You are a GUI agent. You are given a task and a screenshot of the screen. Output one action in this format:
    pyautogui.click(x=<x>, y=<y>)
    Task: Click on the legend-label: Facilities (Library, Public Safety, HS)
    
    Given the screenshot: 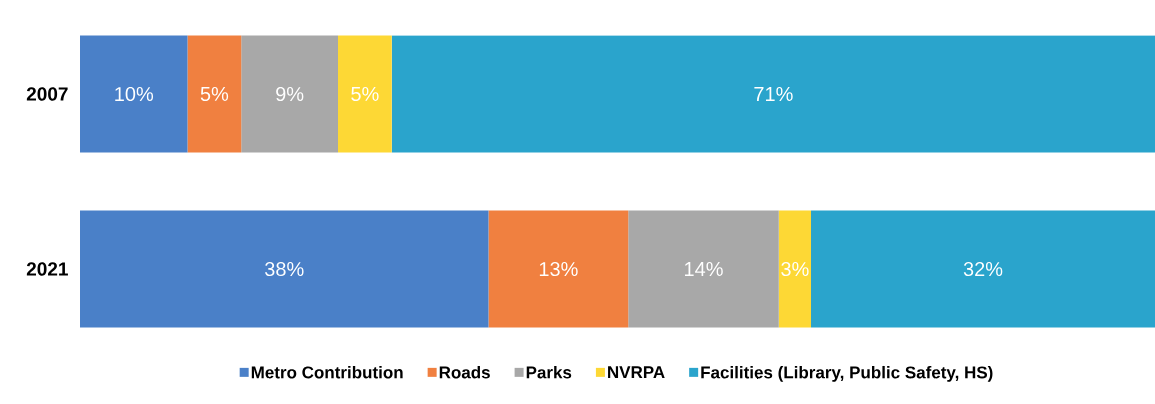 What is the action you would take?
    pyautogui.click(x=847, y=373)
    